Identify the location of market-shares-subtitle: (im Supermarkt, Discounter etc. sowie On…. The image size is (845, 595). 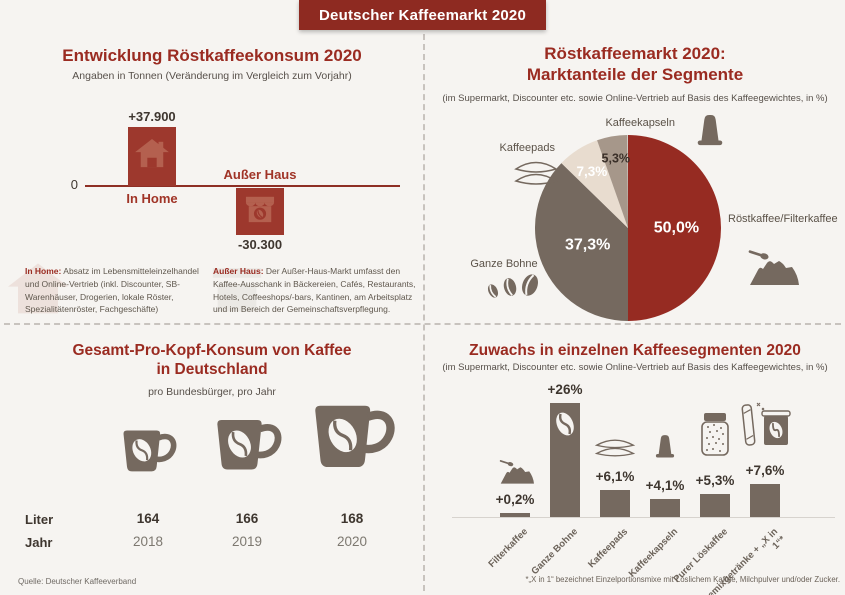
(635, 98).